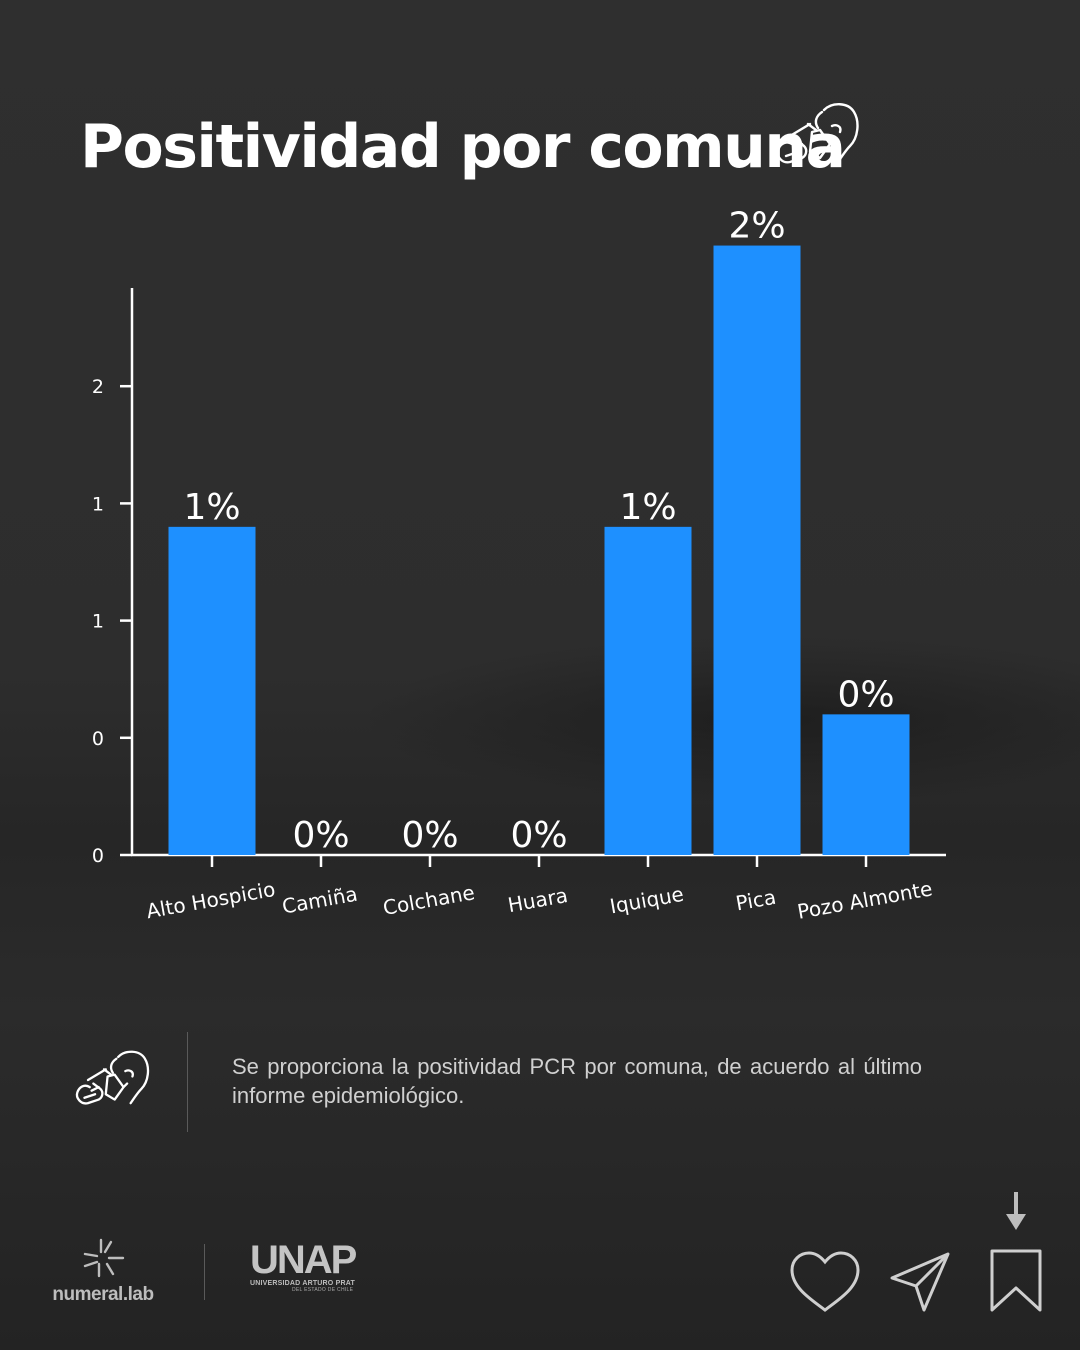 This screenshot has height=1350, width=1080. I want to click on numeral-logo-icon, so click(104, 1258).